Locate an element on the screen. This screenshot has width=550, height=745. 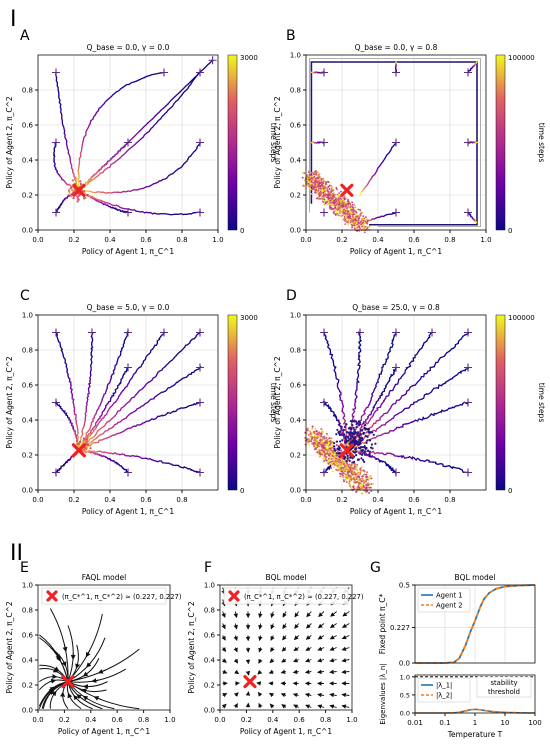
chart-title: Q_base = 5.0, γ = 0.0 is located at coordinates (128, 307).